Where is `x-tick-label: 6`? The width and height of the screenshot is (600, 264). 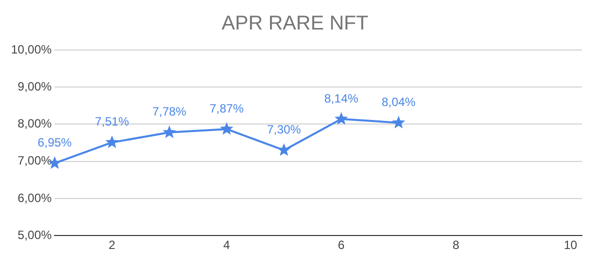 x-tick-label: 6 is located at coordinates (341, 245).